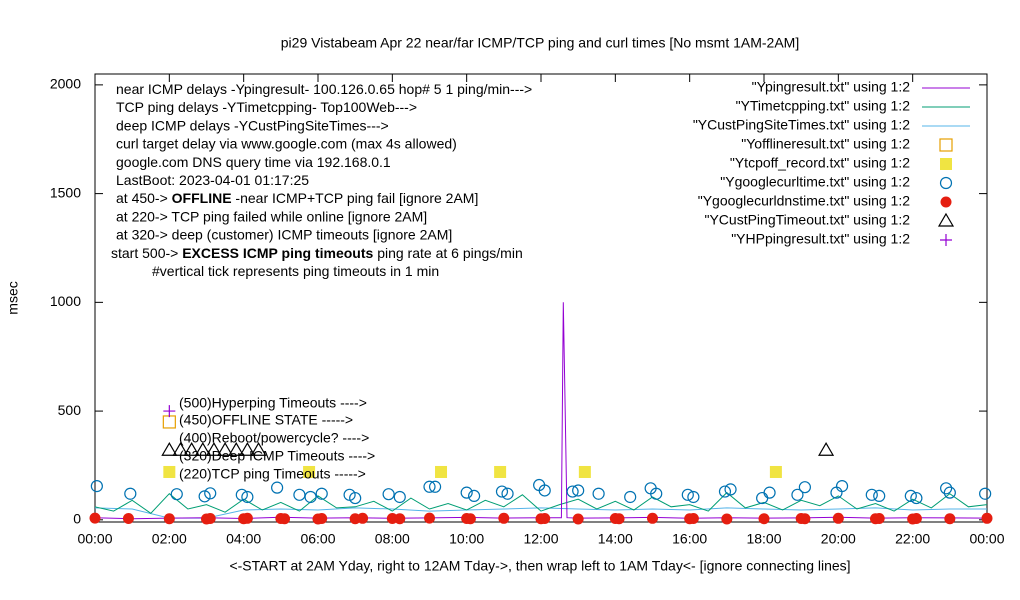 The width and height of the screenshot is (1020, 600). Describe the element at coordinates (912, 539) in the screenshot. I see `x-tick-label: 22:00` at that location.